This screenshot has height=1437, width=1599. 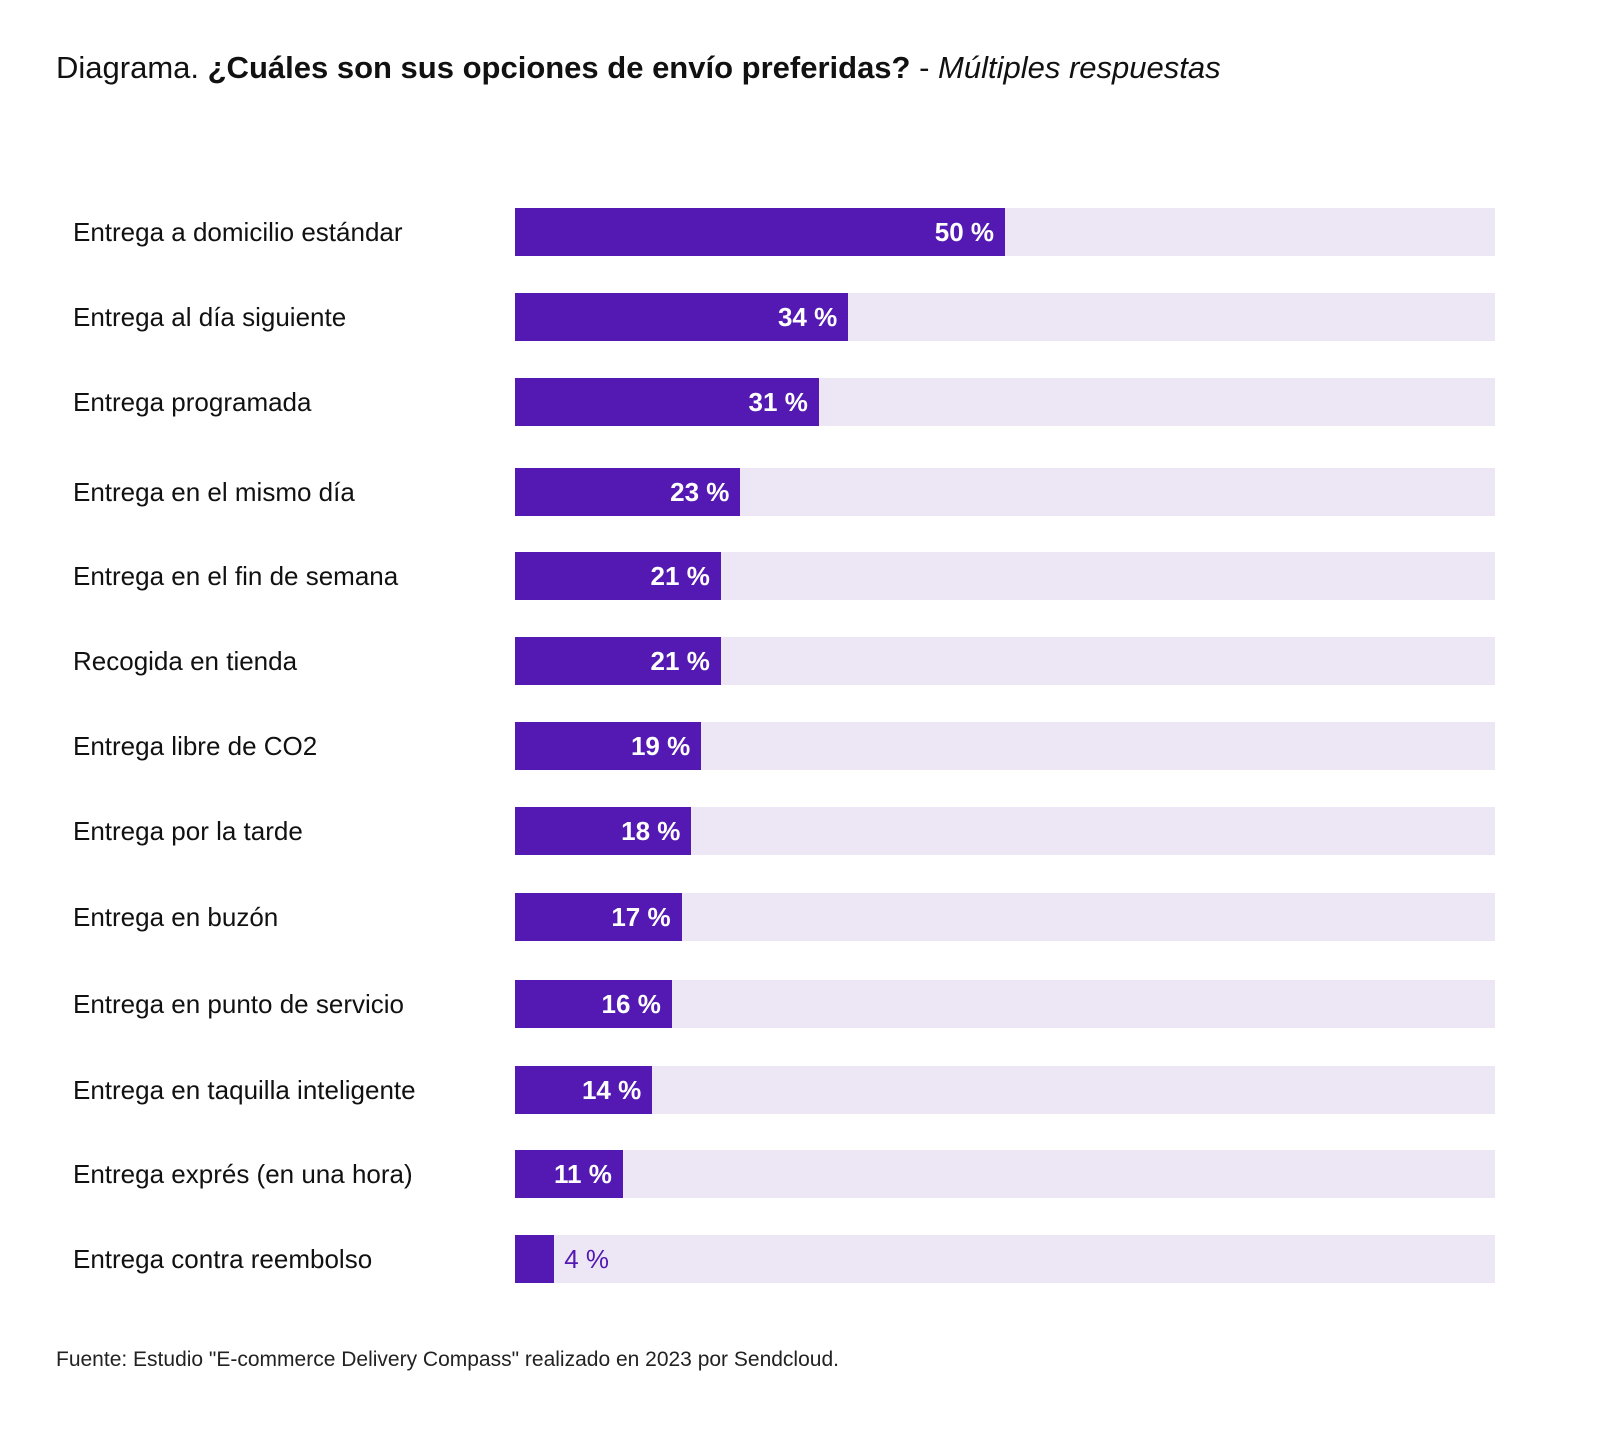 I want to click on bar-track: 14 %, so click(x=1005, y=1090).